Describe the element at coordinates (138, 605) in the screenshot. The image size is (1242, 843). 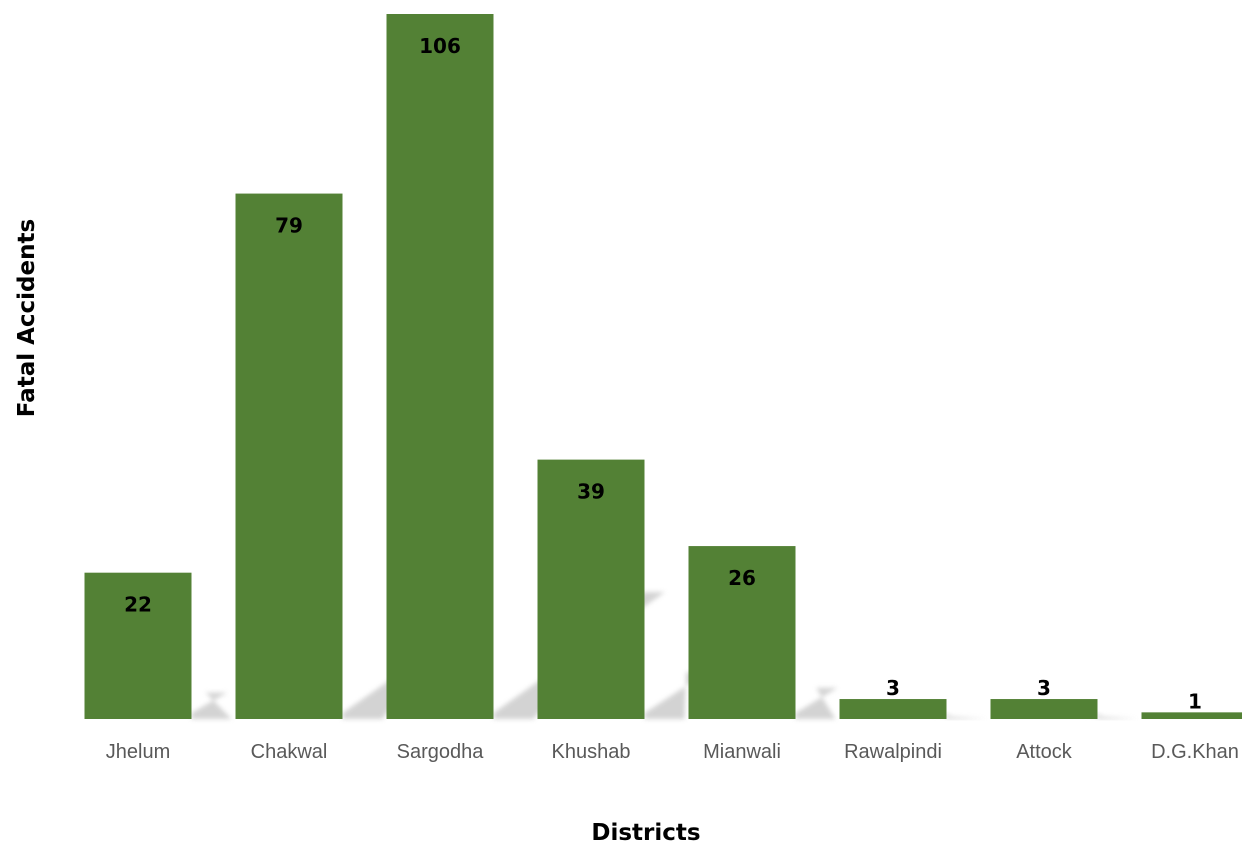
I see `data-label-0: 22` at that location.